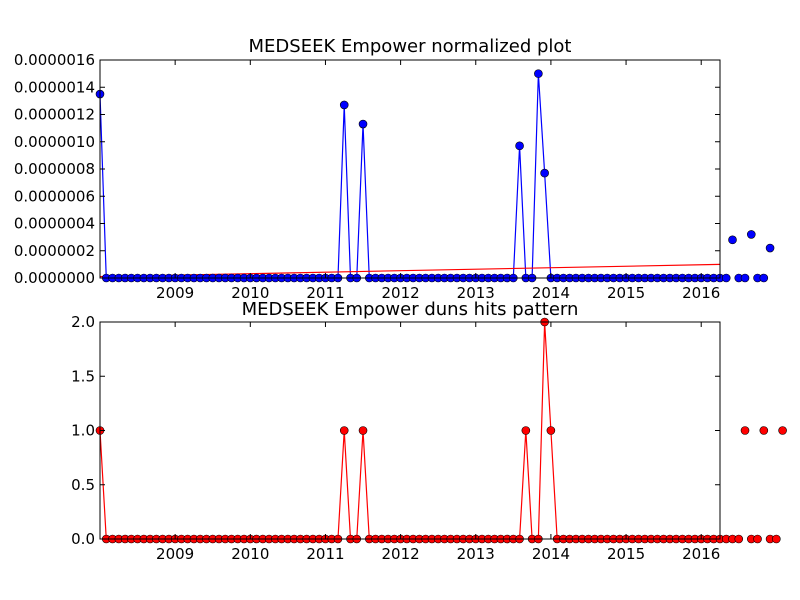 This screenshot has height=600, width=800. Describe the element at coordinates (410, 309) in the screenshot. I see `duns-hits-plot-title: MEDSEEK Empower duns hits pattern` at that location.